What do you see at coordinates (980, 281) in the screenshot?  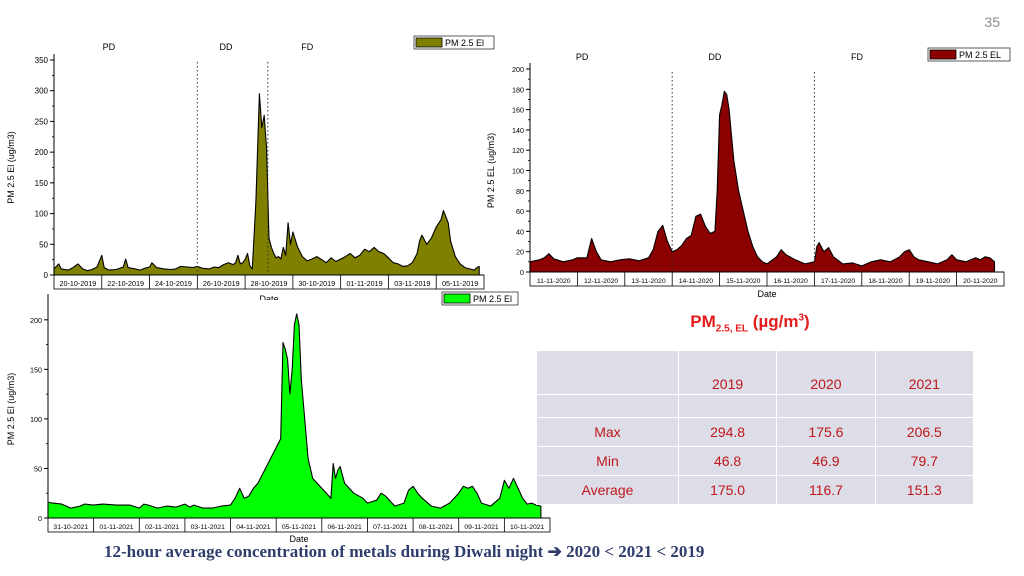 I see `x-tick-label: 20-11-2020` at bounding box center [980, 281].